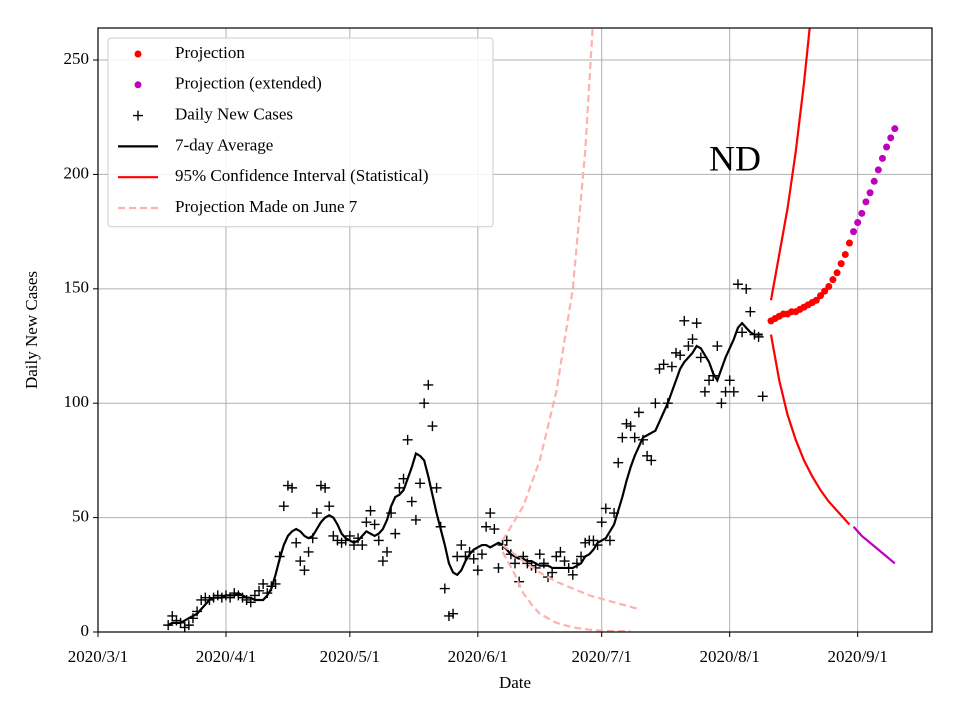 The width and height of the screenshot is (960, 720). Describe the element at coordinates (77, 172) in the screenshot. I see `y-tick-label: 200` at that location.